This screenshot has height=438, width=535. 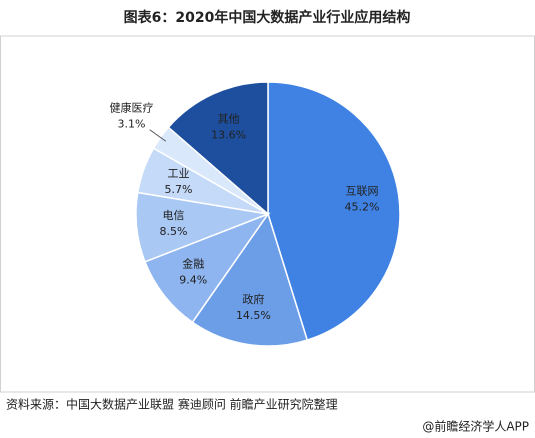 What do you see at coordinates (173, 231) in the screenshot?
I see `slice-value-label: 8.5%` at bounding box center [173, 231].